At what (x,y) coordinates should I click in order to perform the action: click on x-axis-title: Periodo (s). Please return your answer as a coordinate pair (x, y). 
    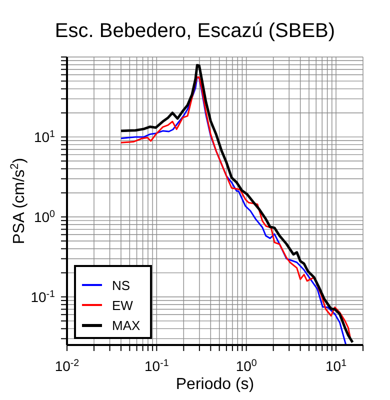
    Looking at the image, I should click on (215, 384).